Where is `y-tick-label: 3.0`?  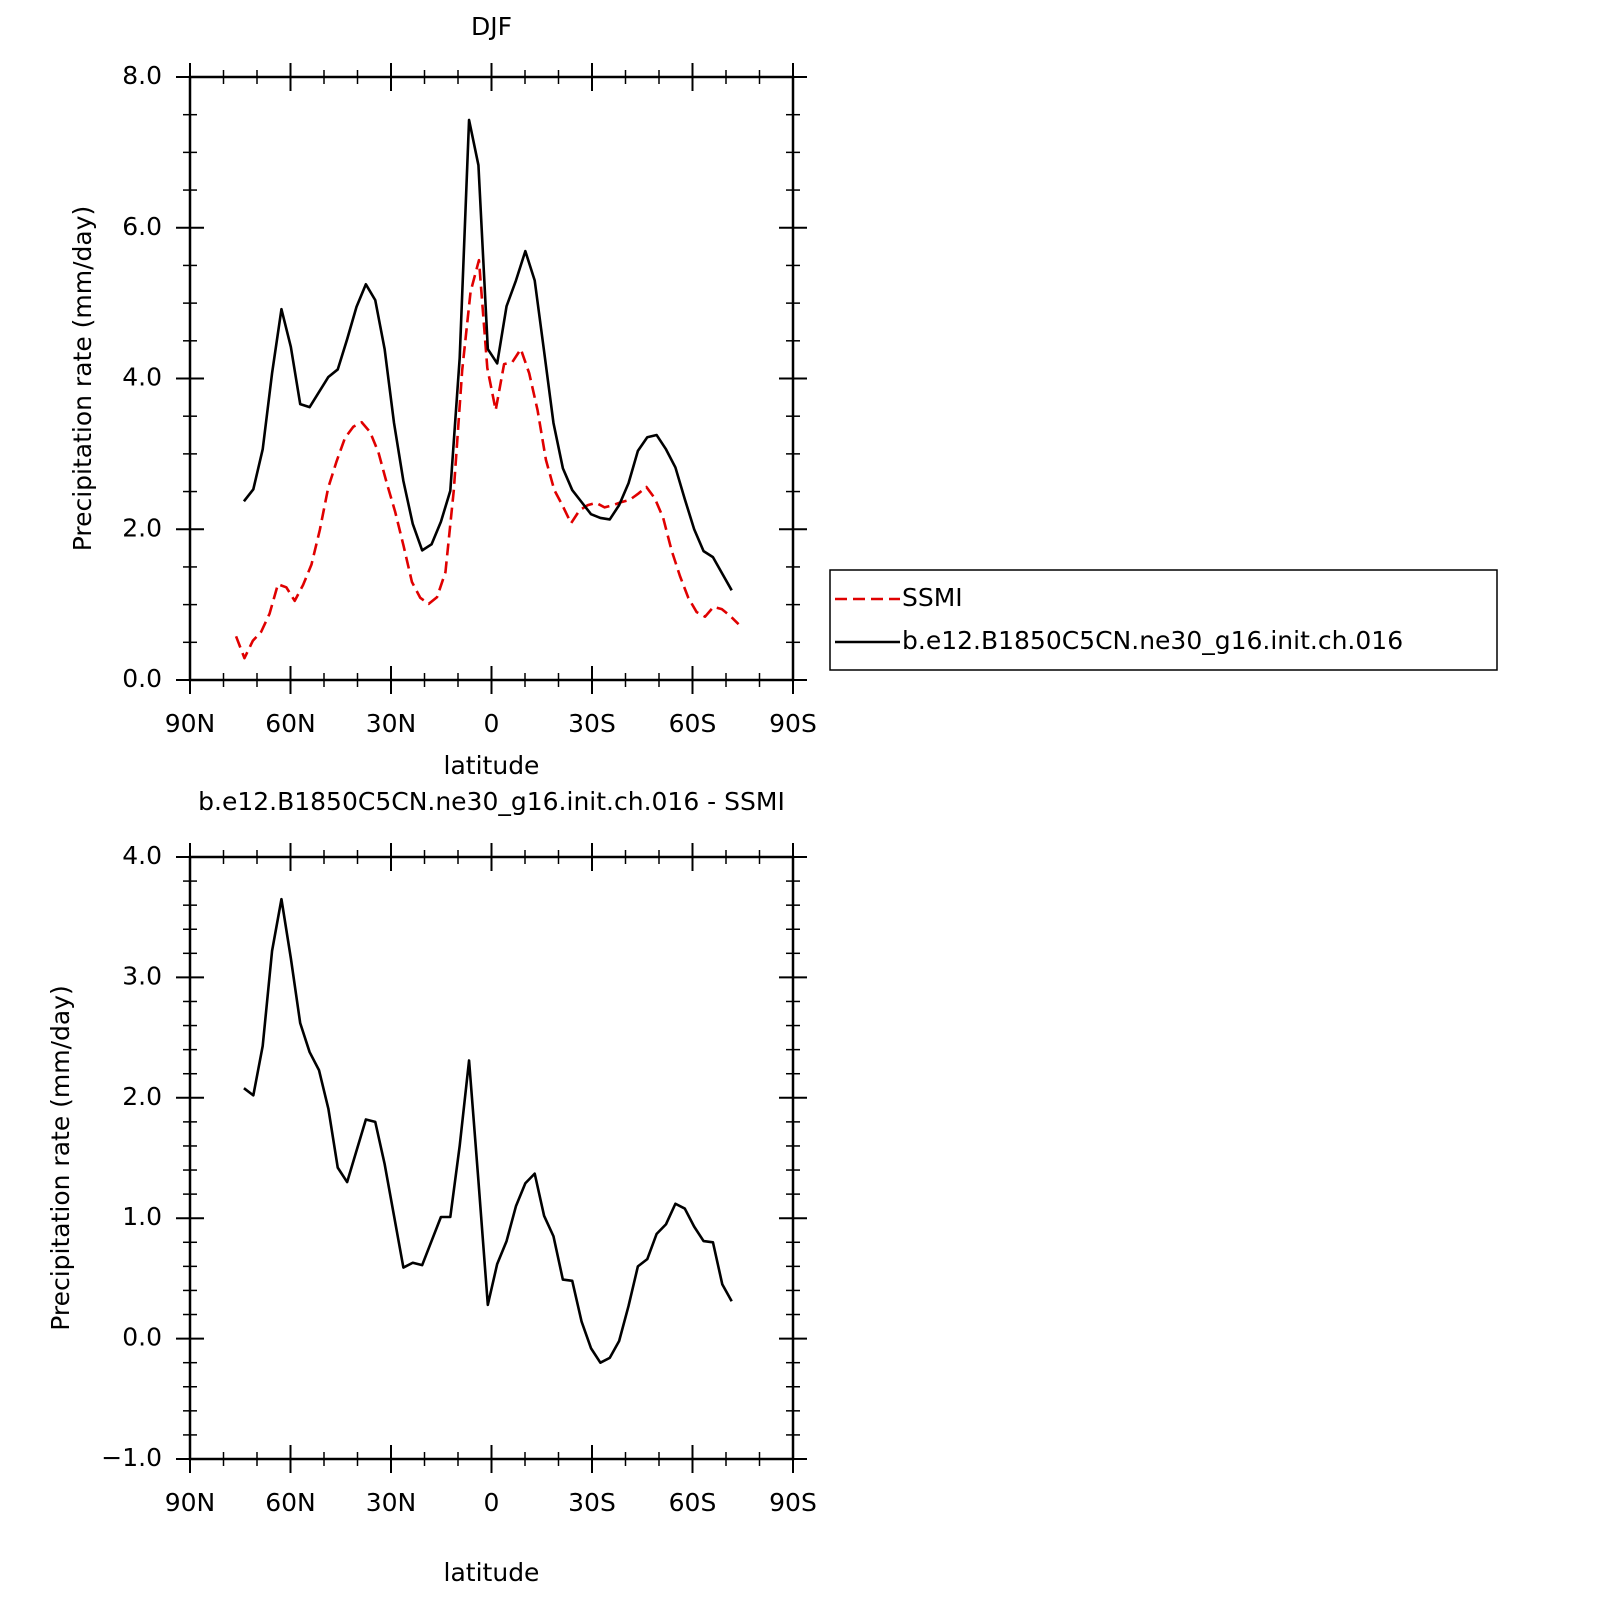 y-tick-label: 3.0 is located at coordinates (142, 975).